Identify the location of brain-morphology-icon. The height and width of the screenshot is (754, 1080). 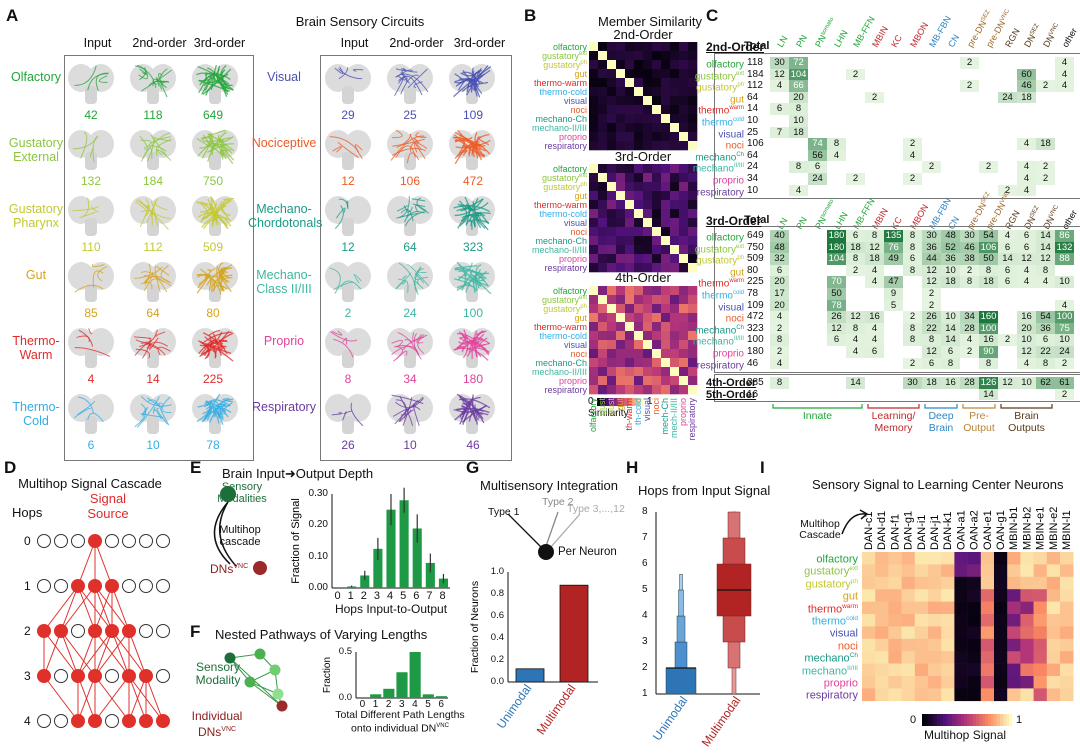
(153, 414).